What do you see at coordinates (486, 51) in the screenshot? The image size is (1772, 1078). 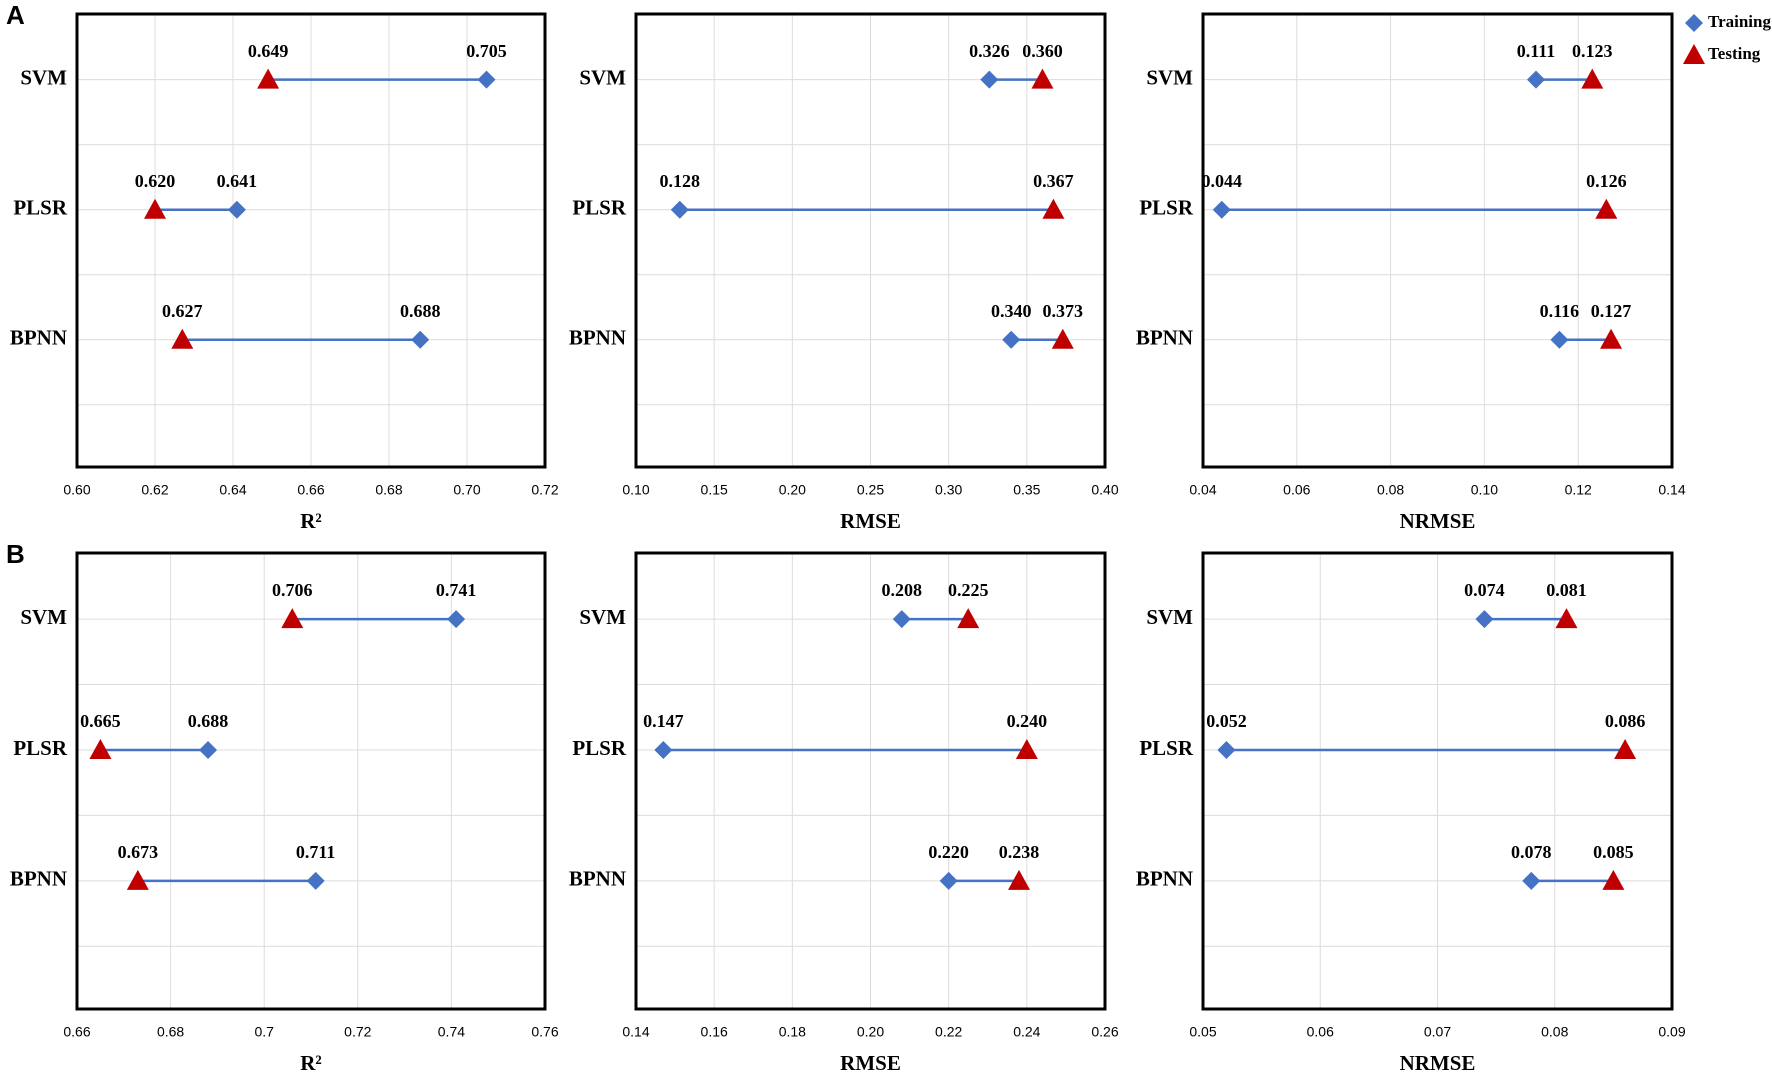 I see `value-label: 0.705` at bounding box center [486, 51].